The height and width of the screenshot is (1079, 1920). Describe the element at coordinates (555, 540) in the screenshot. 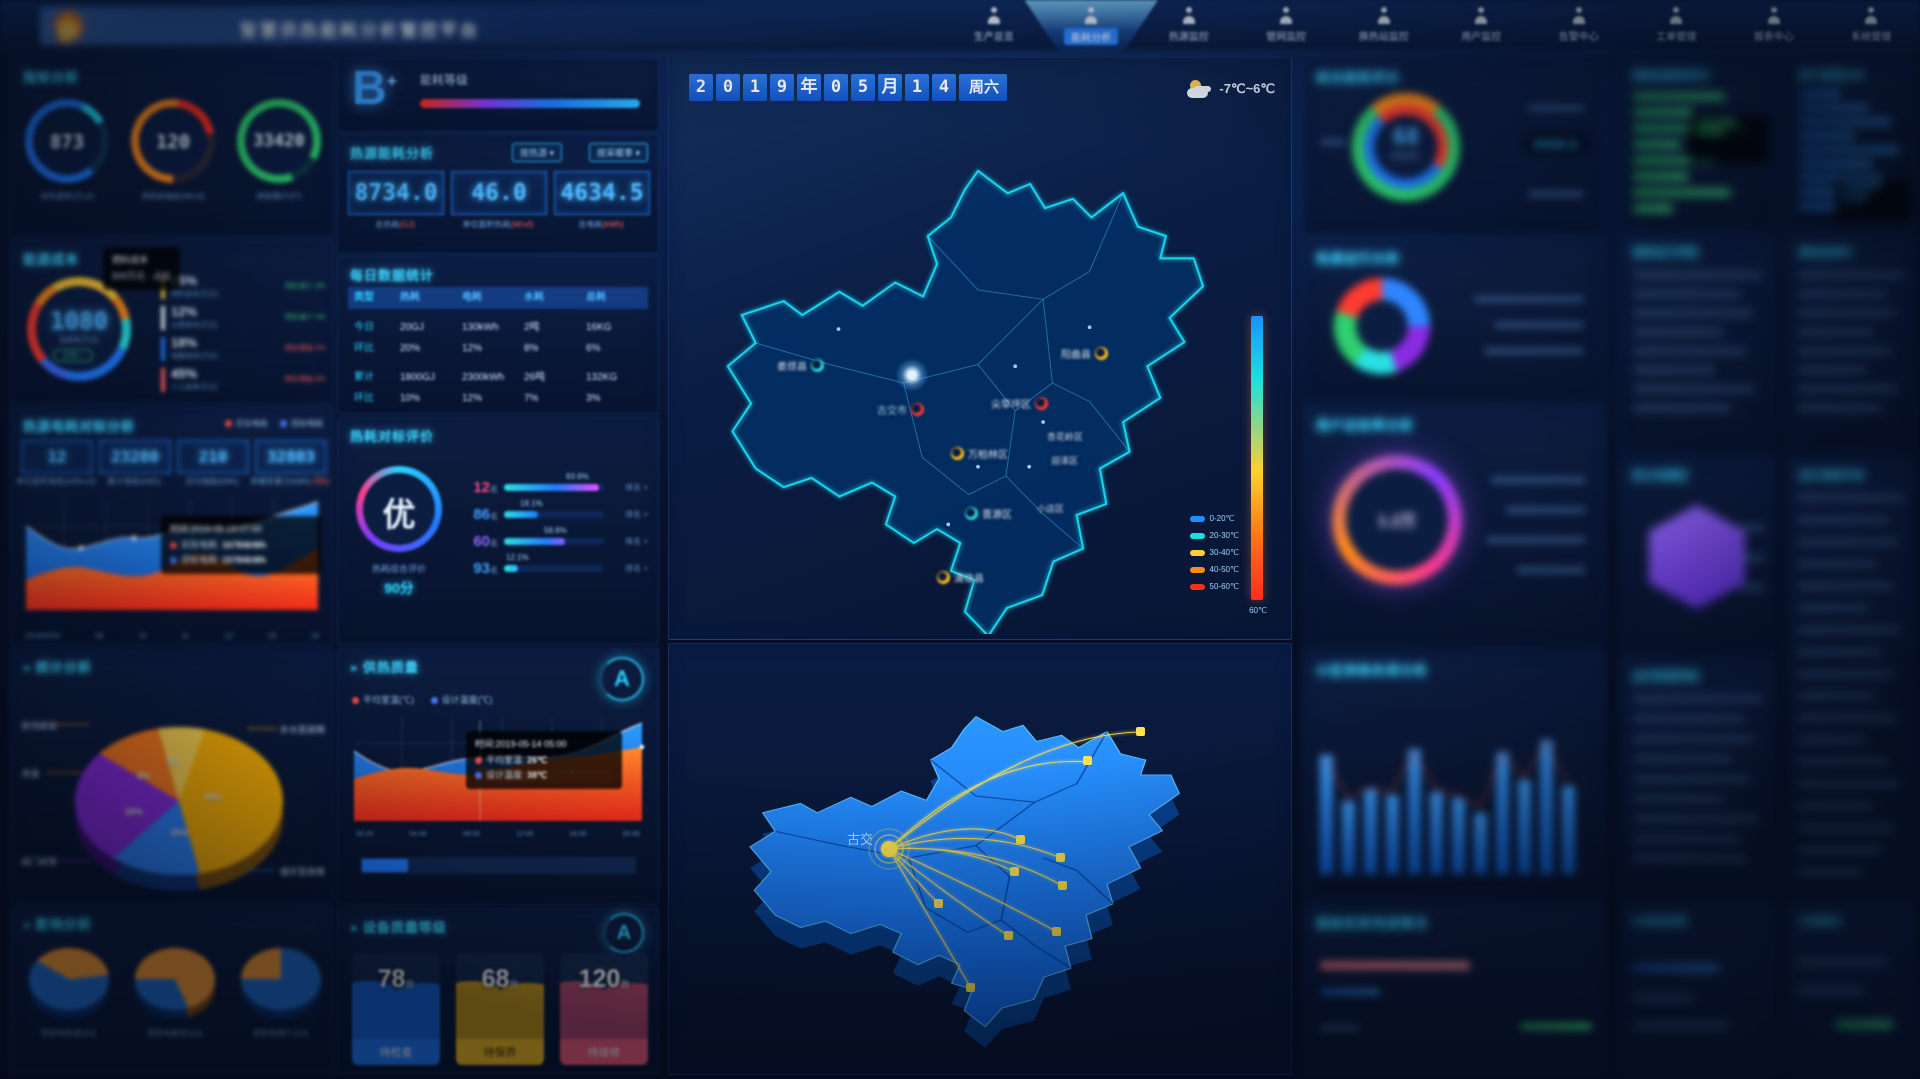

I see `appraise-row: 60名 58.6% 排名 >` at that location.